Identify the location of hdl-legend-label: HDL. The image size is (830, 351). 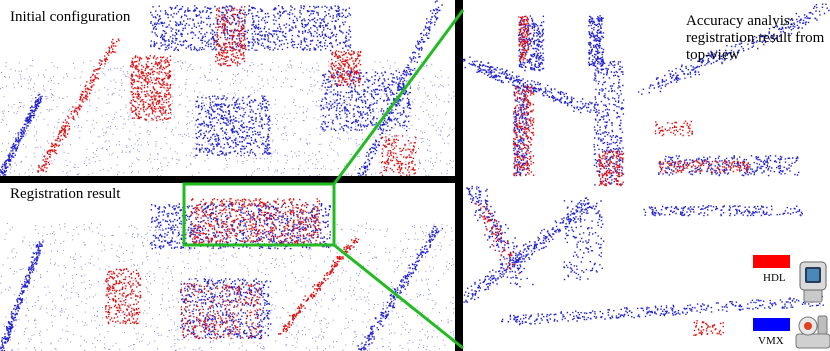
(774, 278).